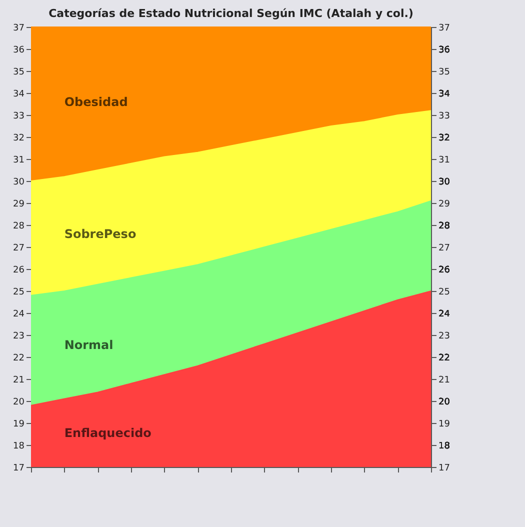 The height and width of the screenshot is (527, 525). Describe the element at coordinates (18, 469) in the screenshot. I see `y-tick-label: 17` at that location.